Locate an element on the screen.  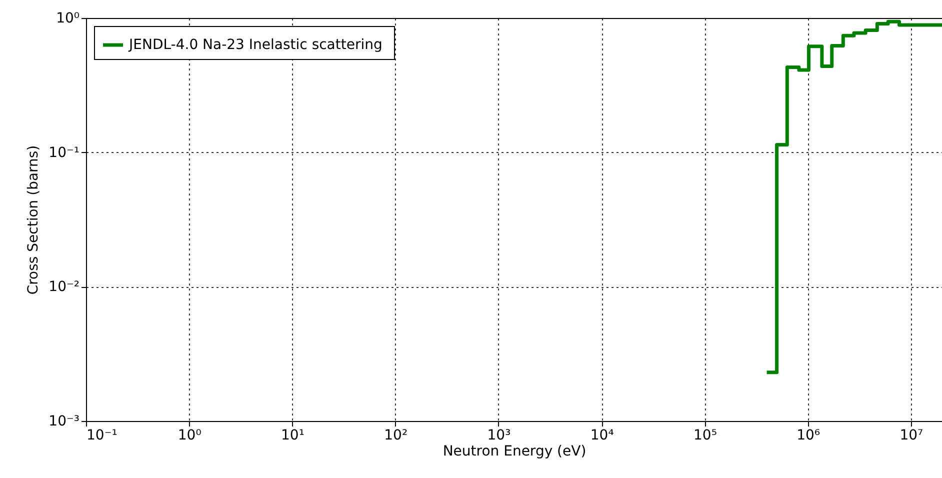
y-axis-title: Cross Section (barns) is located at coordinates (34, 220).